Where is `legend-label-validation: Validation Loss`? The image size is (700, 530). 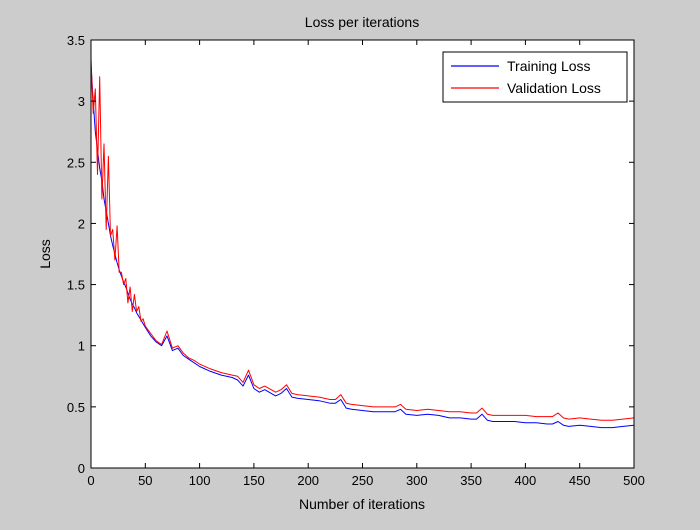
legend-label-validation: Validation Loss is located at coordinates (554, 88).